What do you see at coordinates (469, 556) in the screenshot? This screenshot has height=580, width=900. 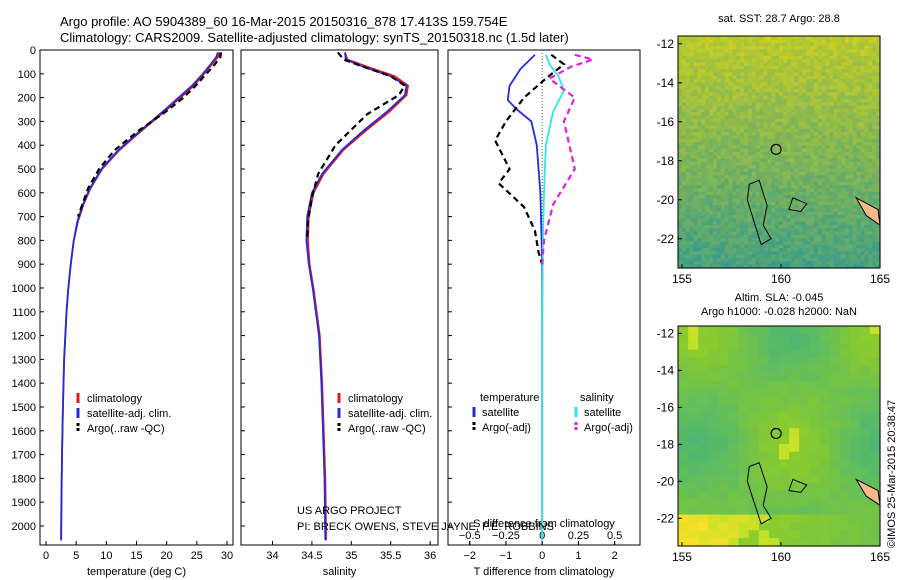 I see `difference-xtick-label: −2` at bounding box center [469, 556].